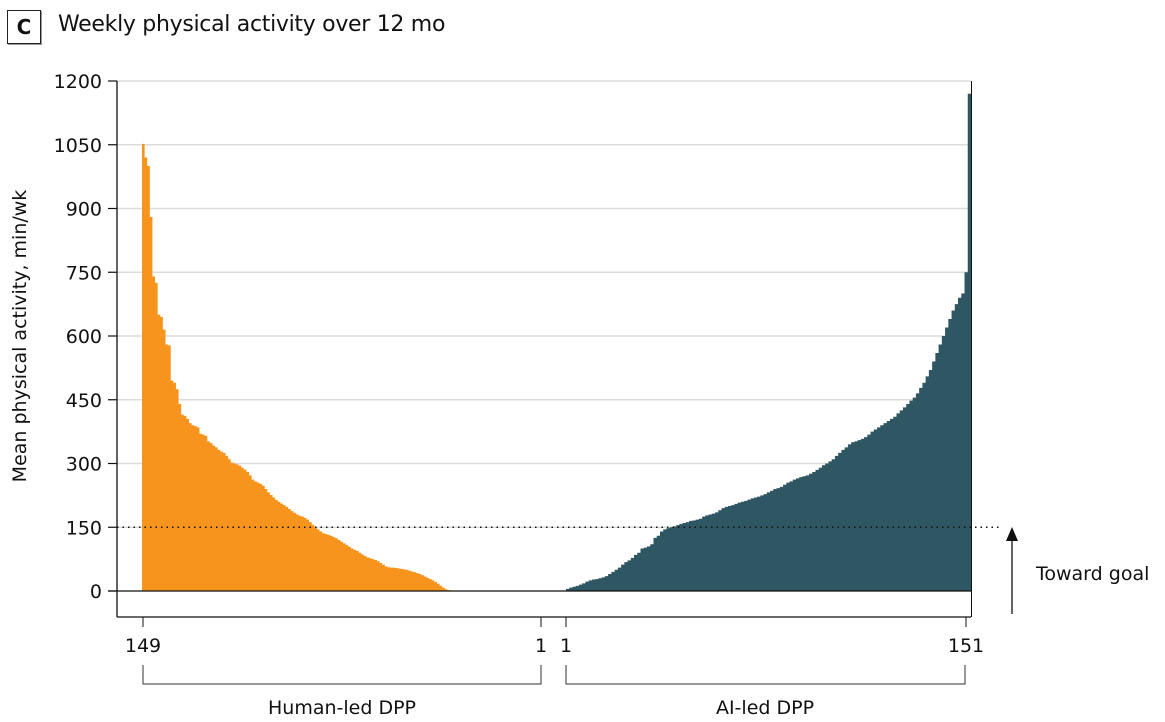  Describe the element at coordinates (342, 708) in the screenshot. I see `human-group-label: Human-led DPP` at that location.